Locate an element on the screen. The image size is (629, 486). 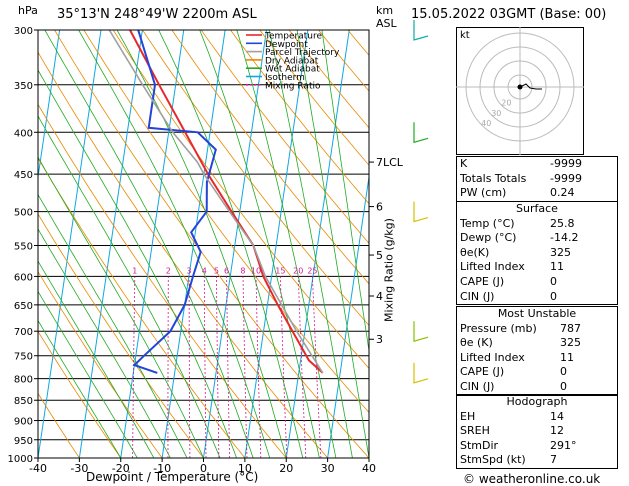
most-unstable-title: Most Unstable is located at coordinates (537, 313).